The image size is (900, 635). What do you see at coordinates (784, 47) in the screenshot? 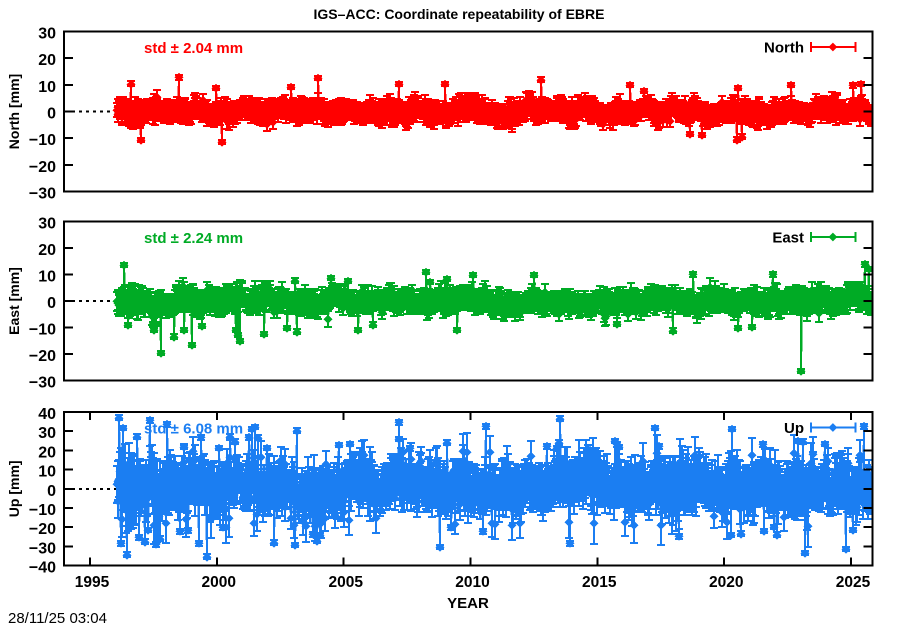
I see `svg-text: North` at bounding box center [784, 47].